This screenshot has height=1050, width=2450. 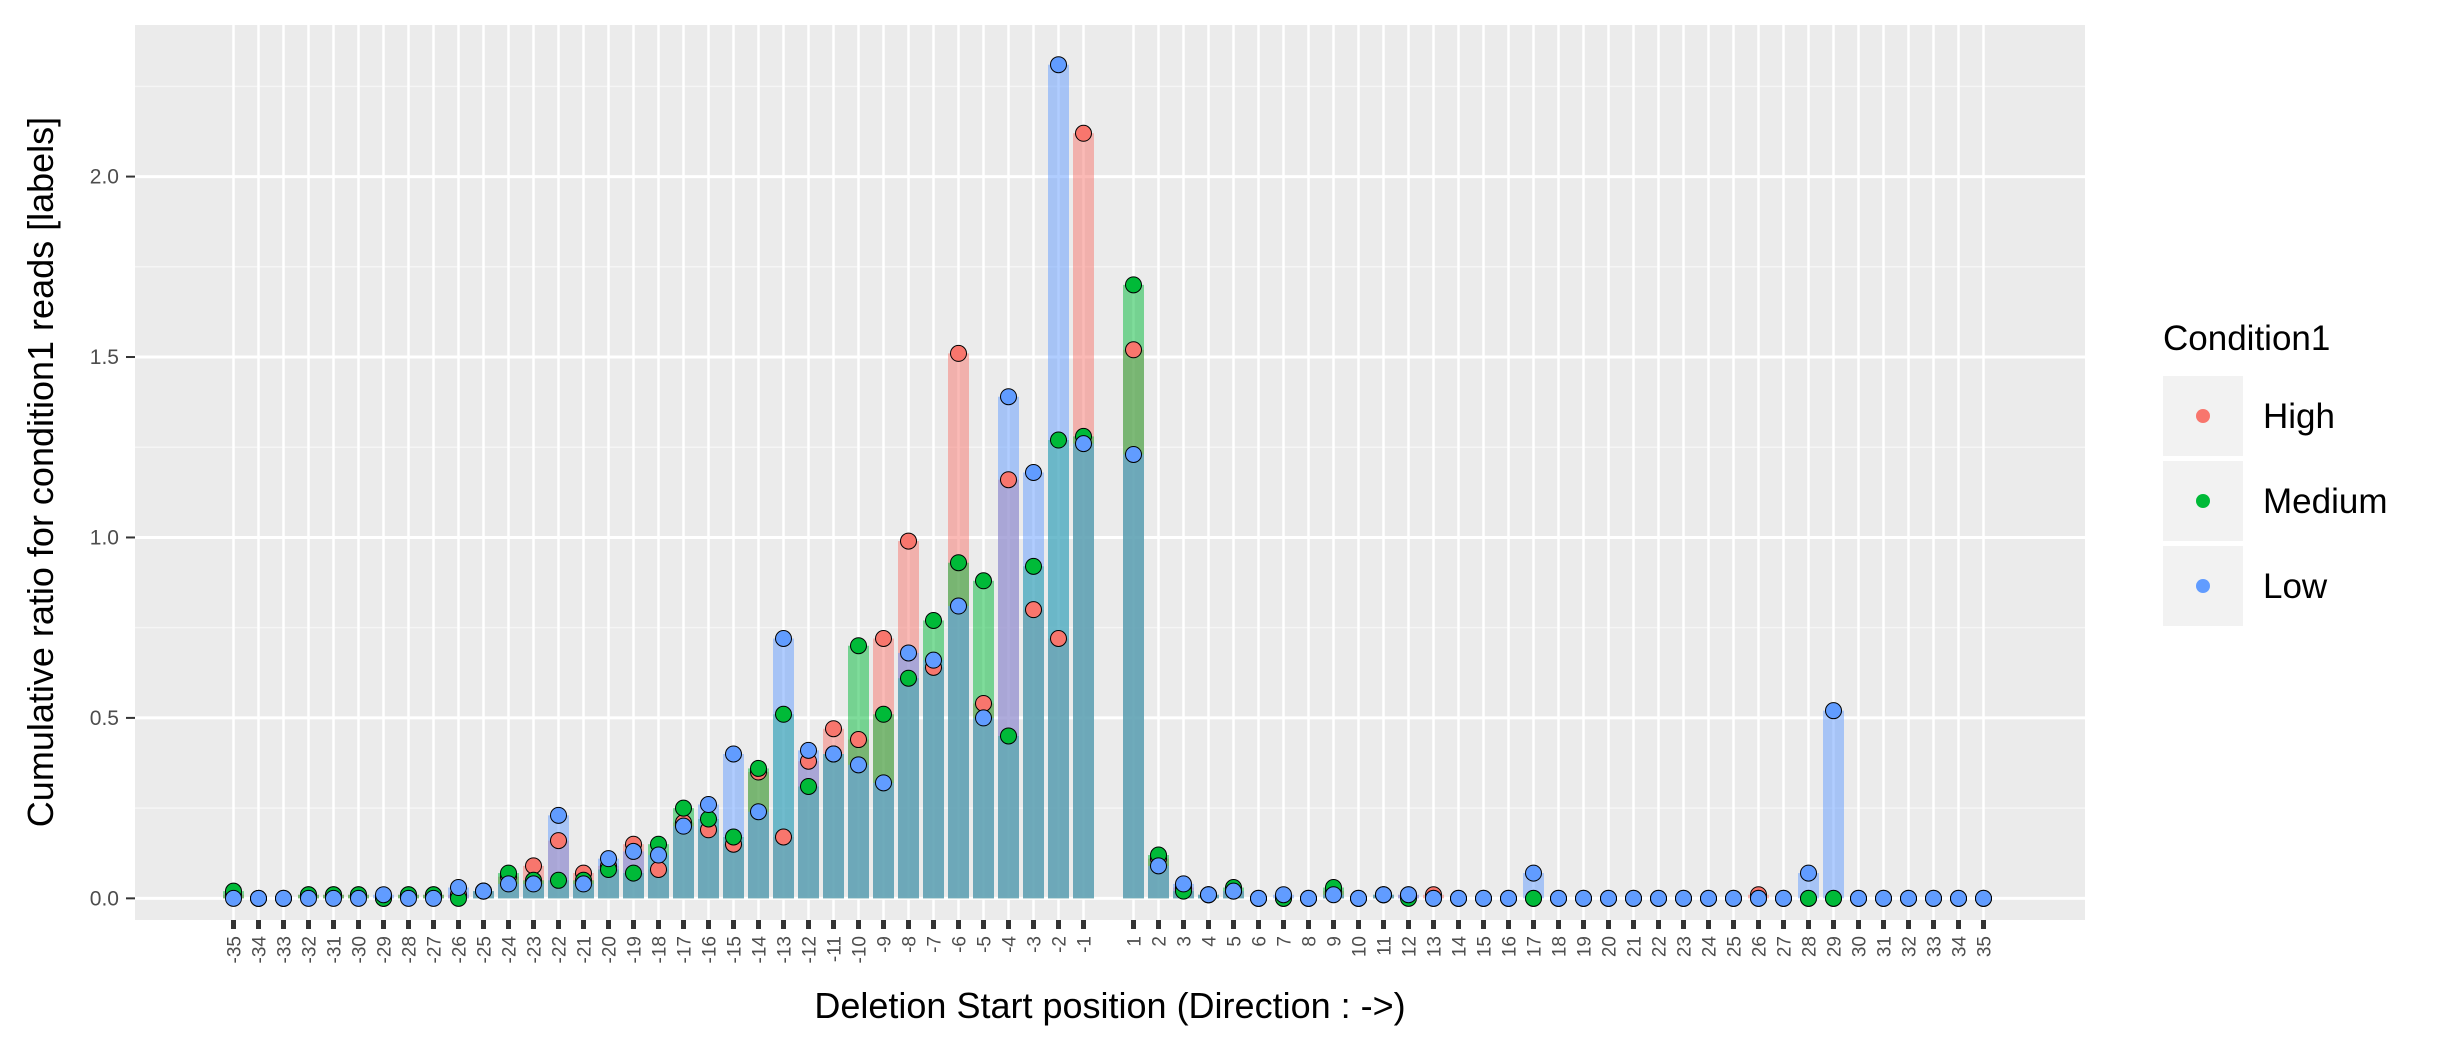 I want to click on x-tick-label: -34, so click(x=260, y=950).